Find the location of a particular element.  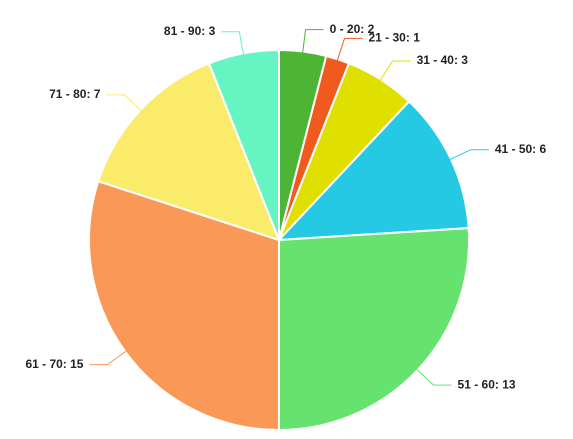

slice-label: 61 - 70: 15 is located at coordinates (54, 364).